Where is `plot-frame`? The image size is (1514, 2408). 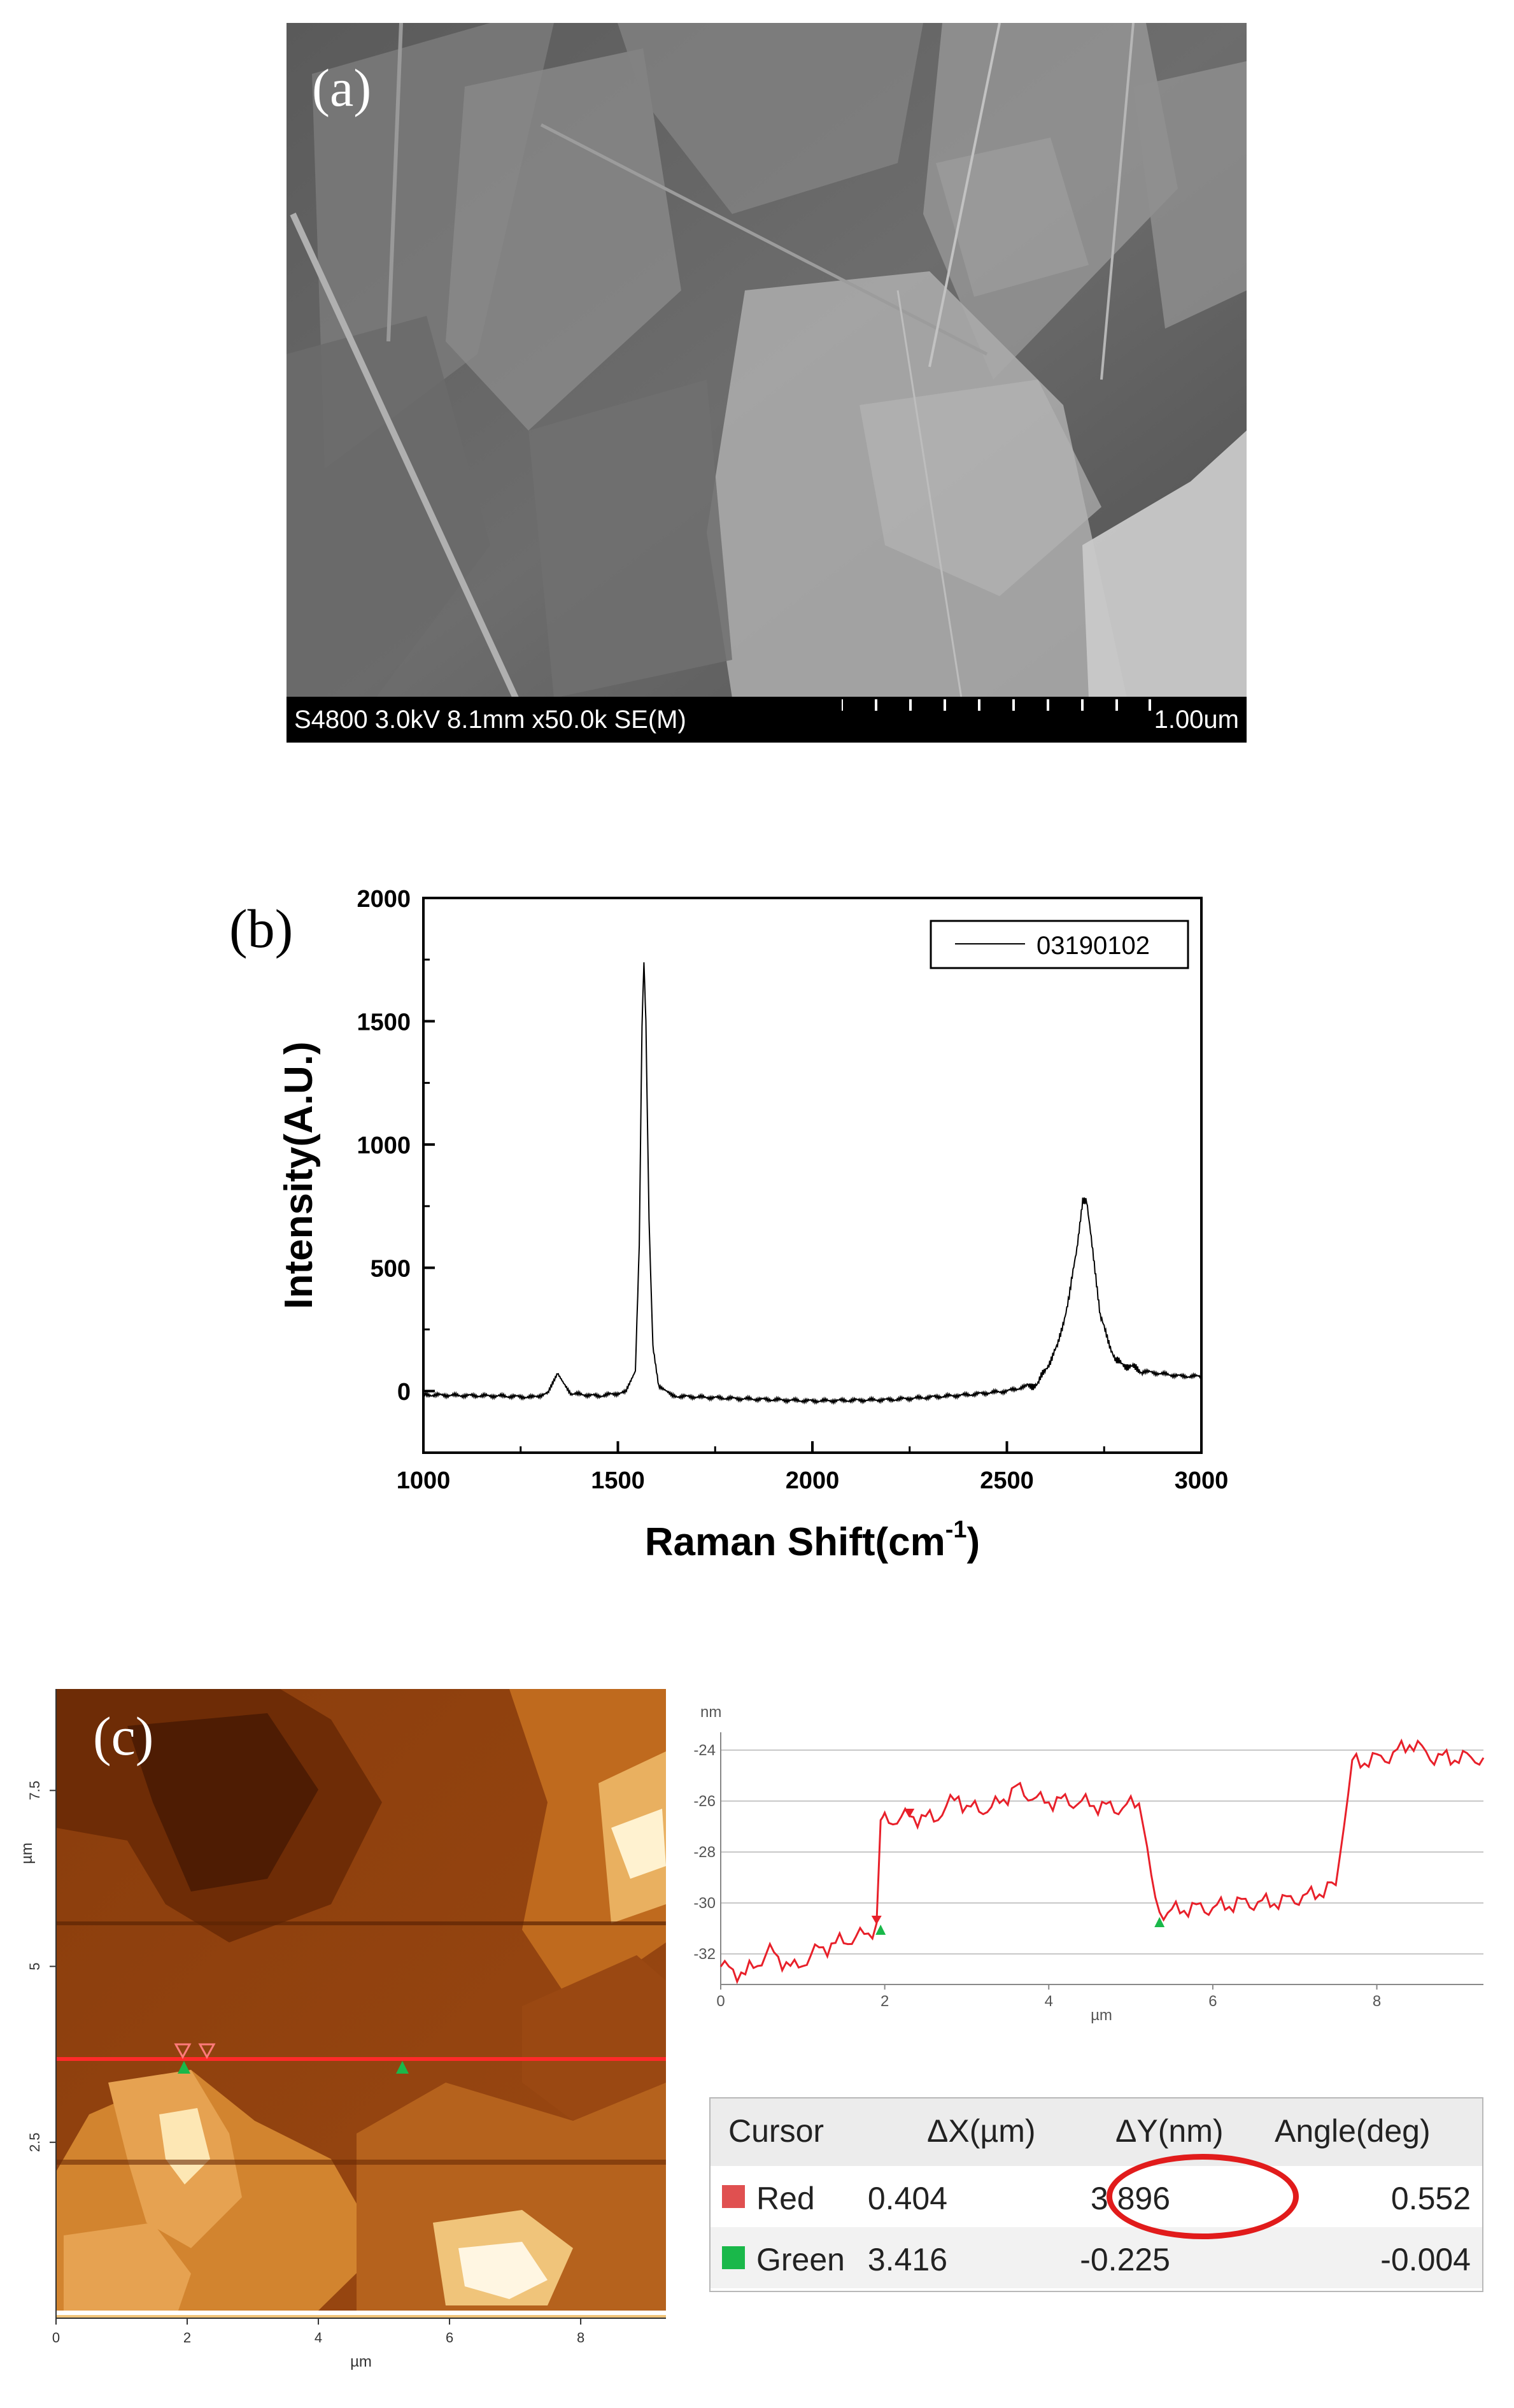 plot-frame is located at coordinates (812, 1175).